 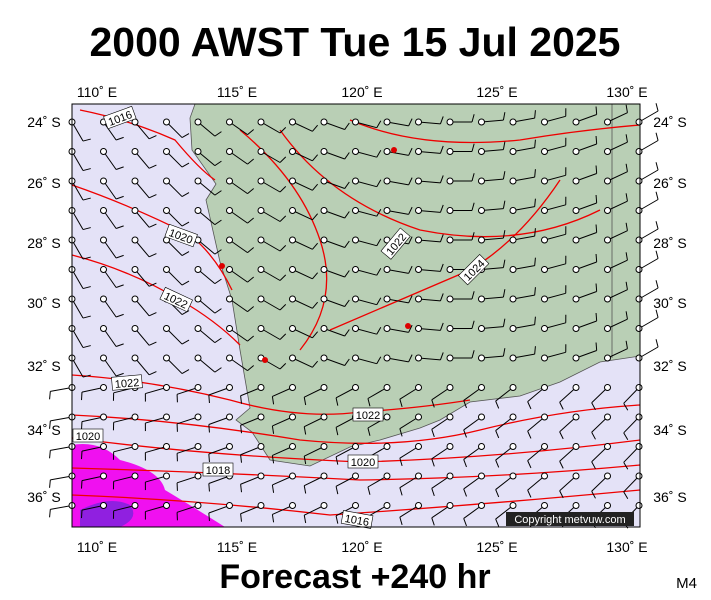 What do you see at coordinates (363, 461) in the screenshot?
I see `isobar-label: 1020` at bounding box center [363, 461].